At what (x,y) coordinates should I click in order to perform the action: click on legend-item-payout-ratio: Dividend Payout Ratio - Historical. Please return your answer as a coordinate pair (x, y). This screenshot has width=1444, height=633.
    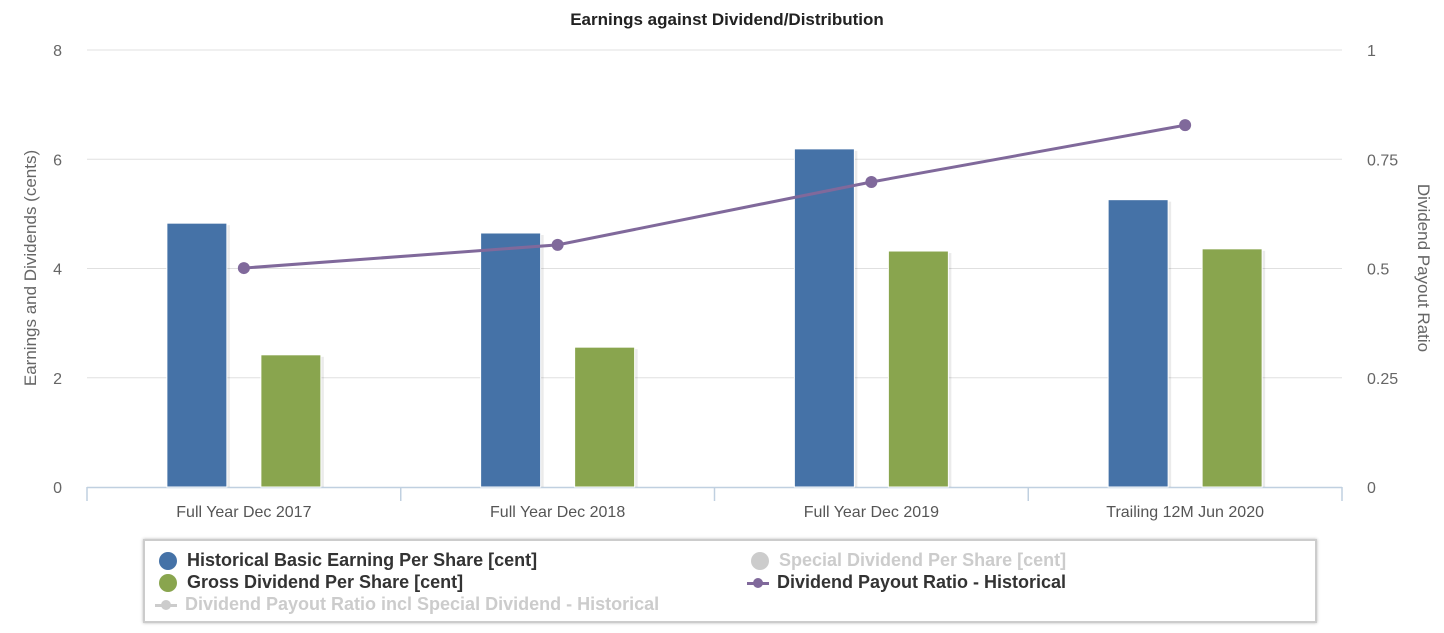
    Looking at the image, I should click on (906, 582).